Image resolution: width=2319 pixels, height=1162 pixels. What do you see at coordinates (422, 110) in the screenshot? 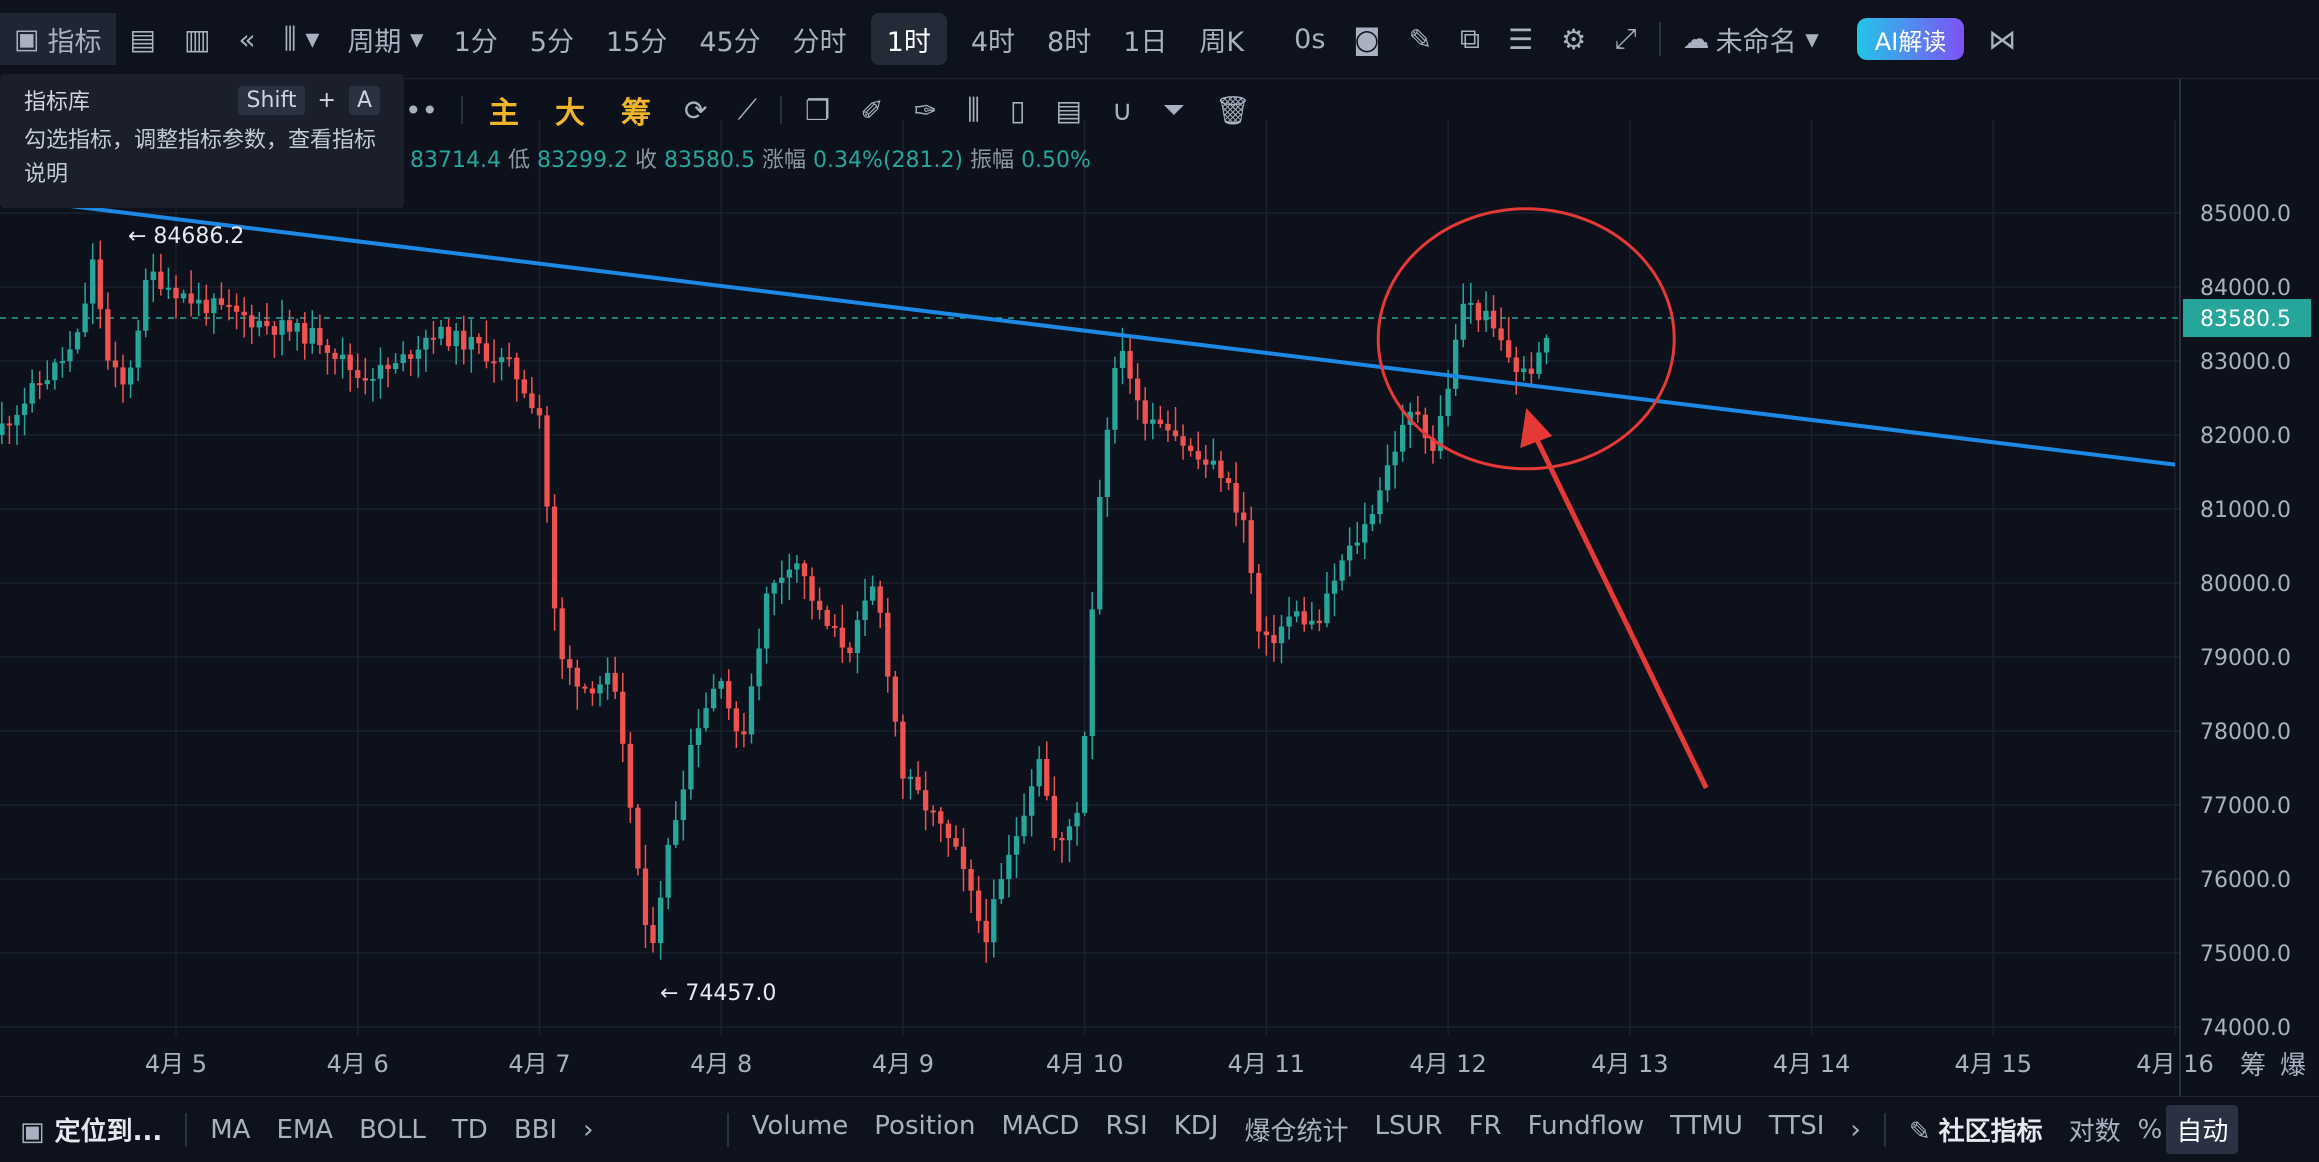
I see `more-icon: ••` at bounding box center [422, 110].